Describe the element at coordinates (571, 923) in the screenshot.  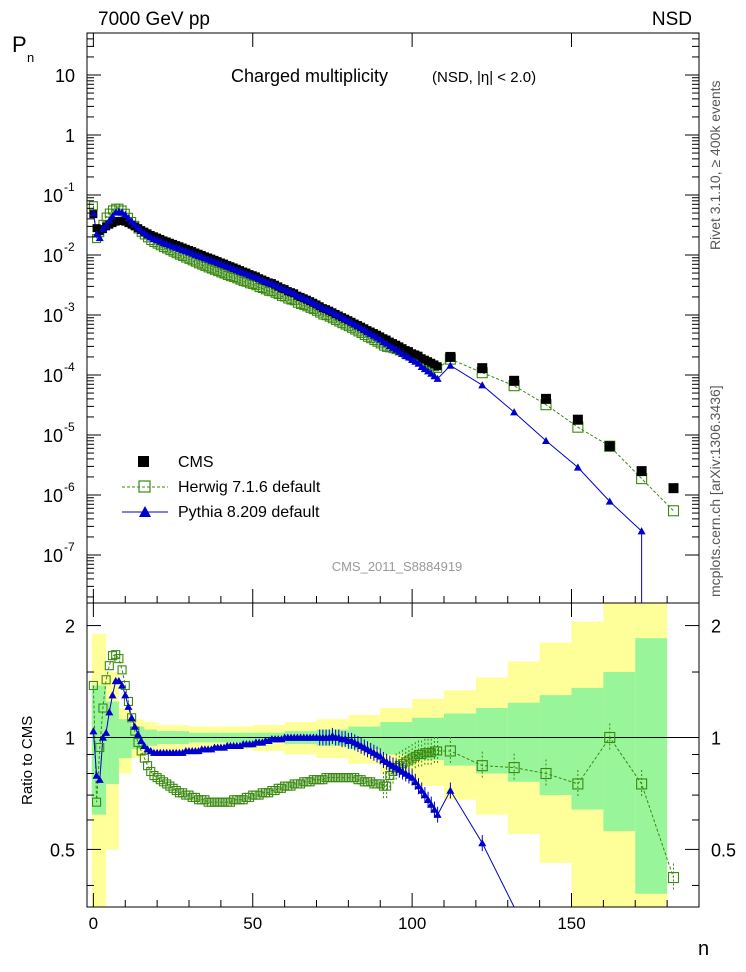
I see `x-tick-label: 150` at that location.